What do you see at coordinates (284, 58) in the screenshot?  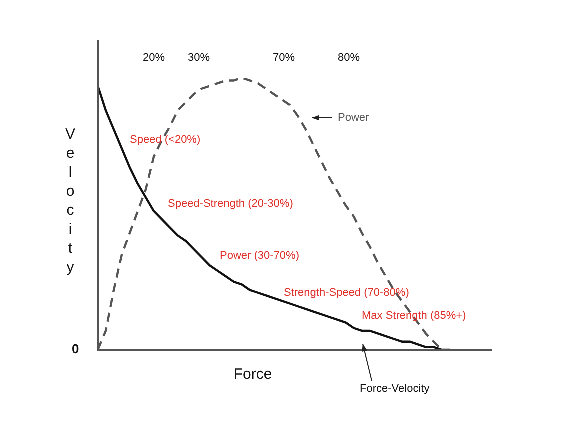 I see `text: 70%` at bounding box center [284, 58].